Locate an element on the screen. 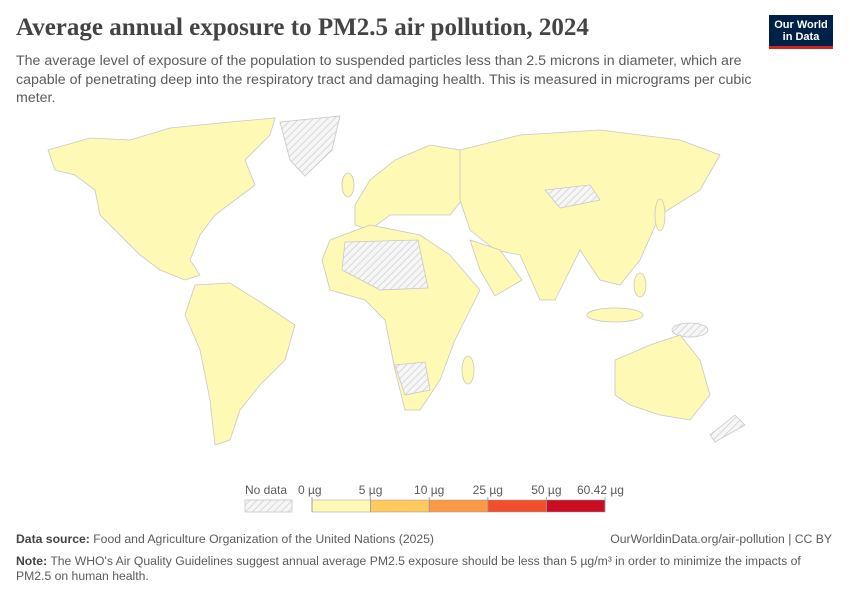 The height and width of the screenshot is (600, 850). no-data-swatch is located at coordinates (268, 506).